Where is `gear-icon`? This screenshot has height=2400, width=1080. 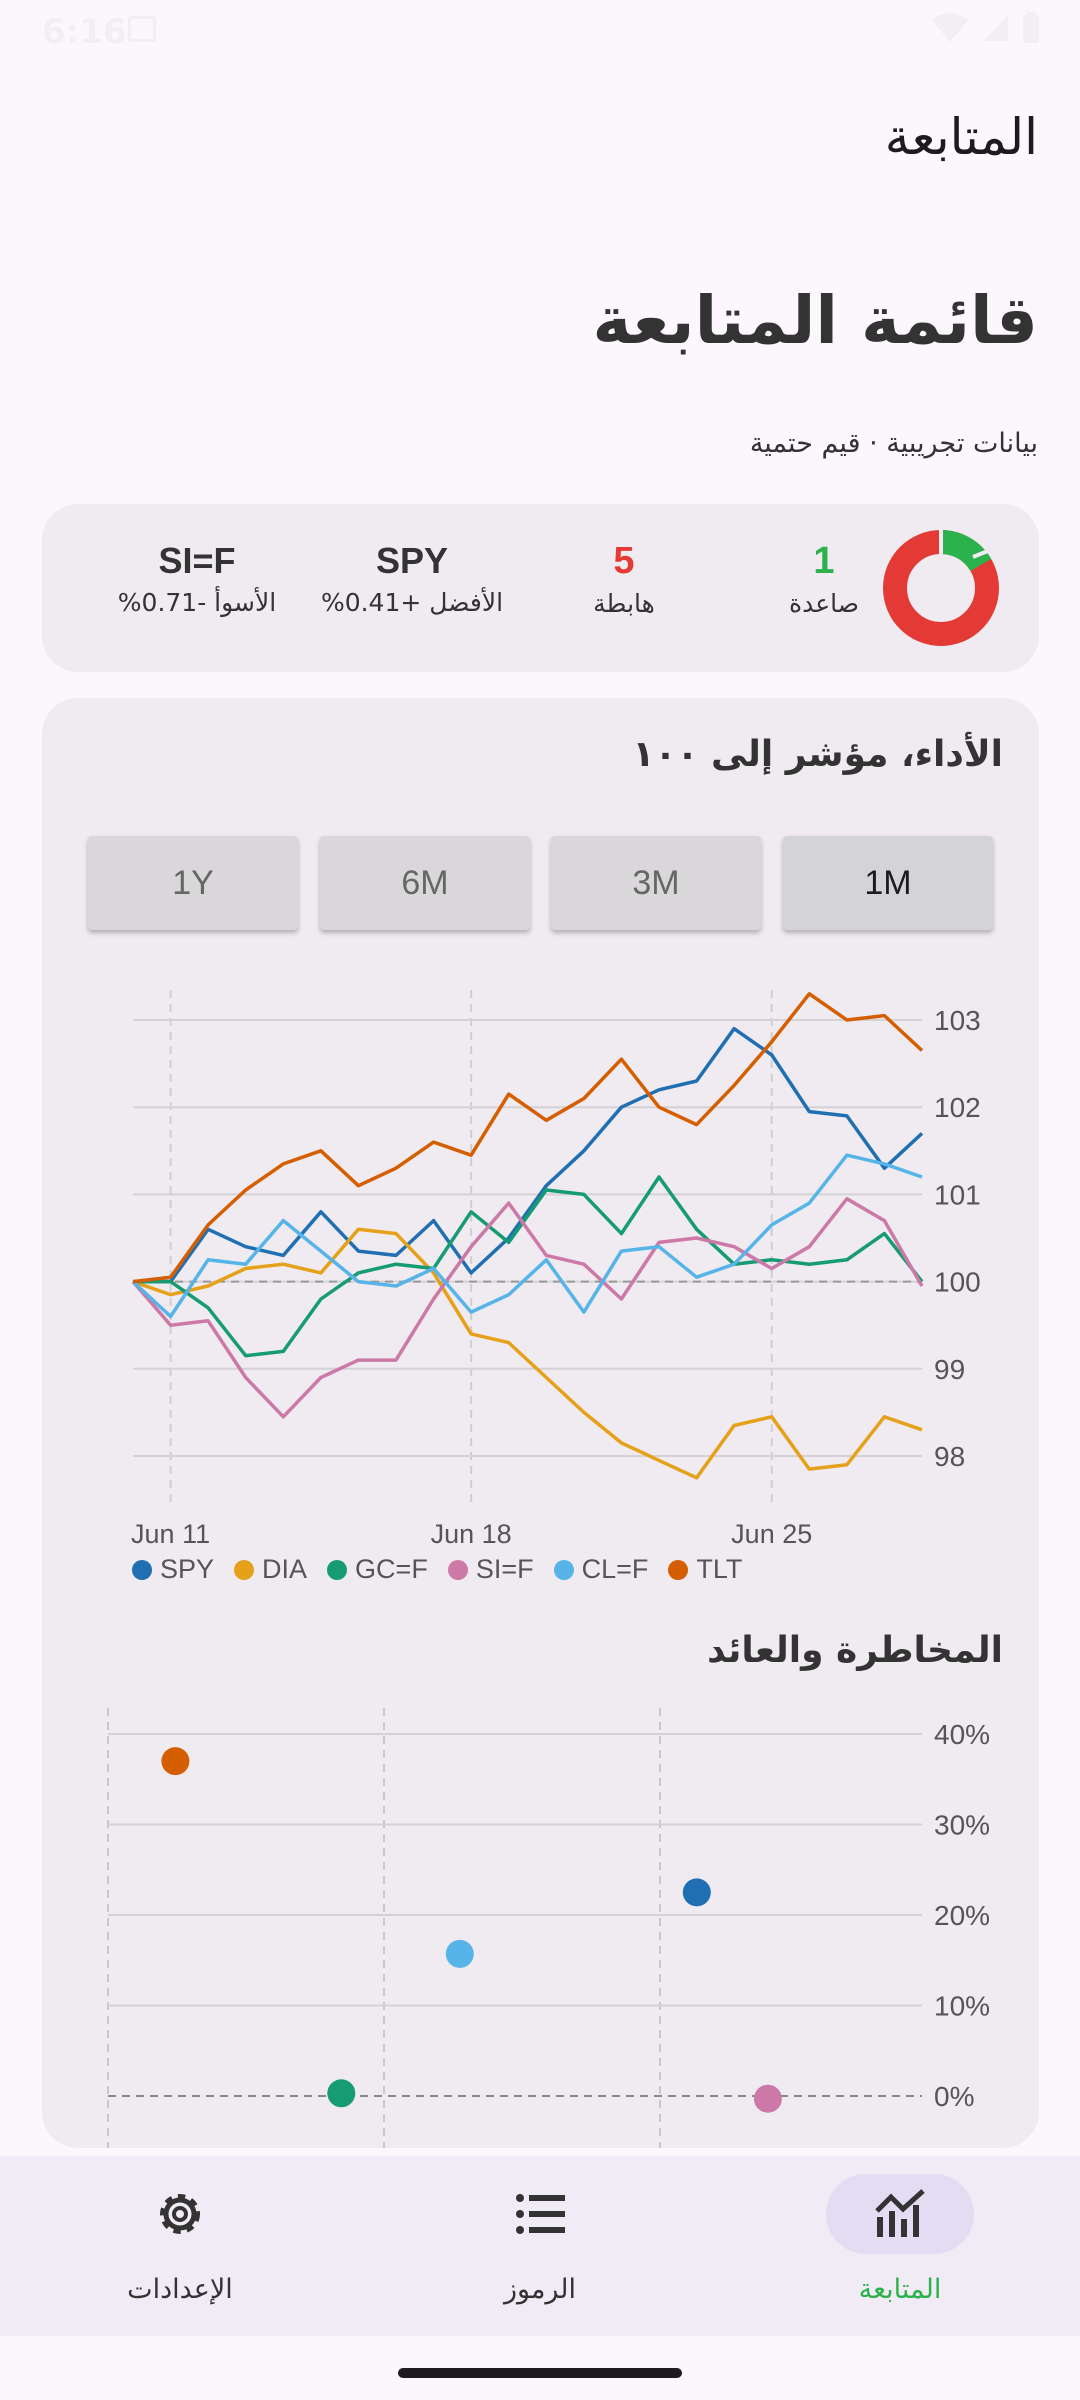 gear-icon is located at coordinates (180, 2214).